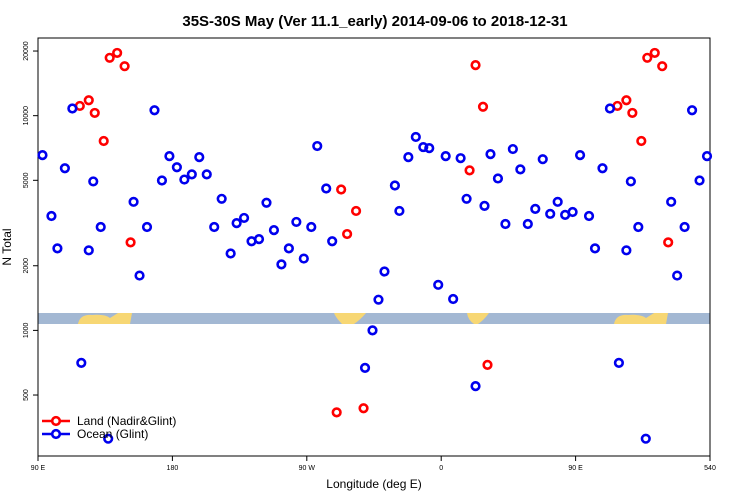 This screenshot has width=750, height=500. Describe the element at coordinates (26, 51) in the screenshot. I see `y-tick-label: 20000` at that location.